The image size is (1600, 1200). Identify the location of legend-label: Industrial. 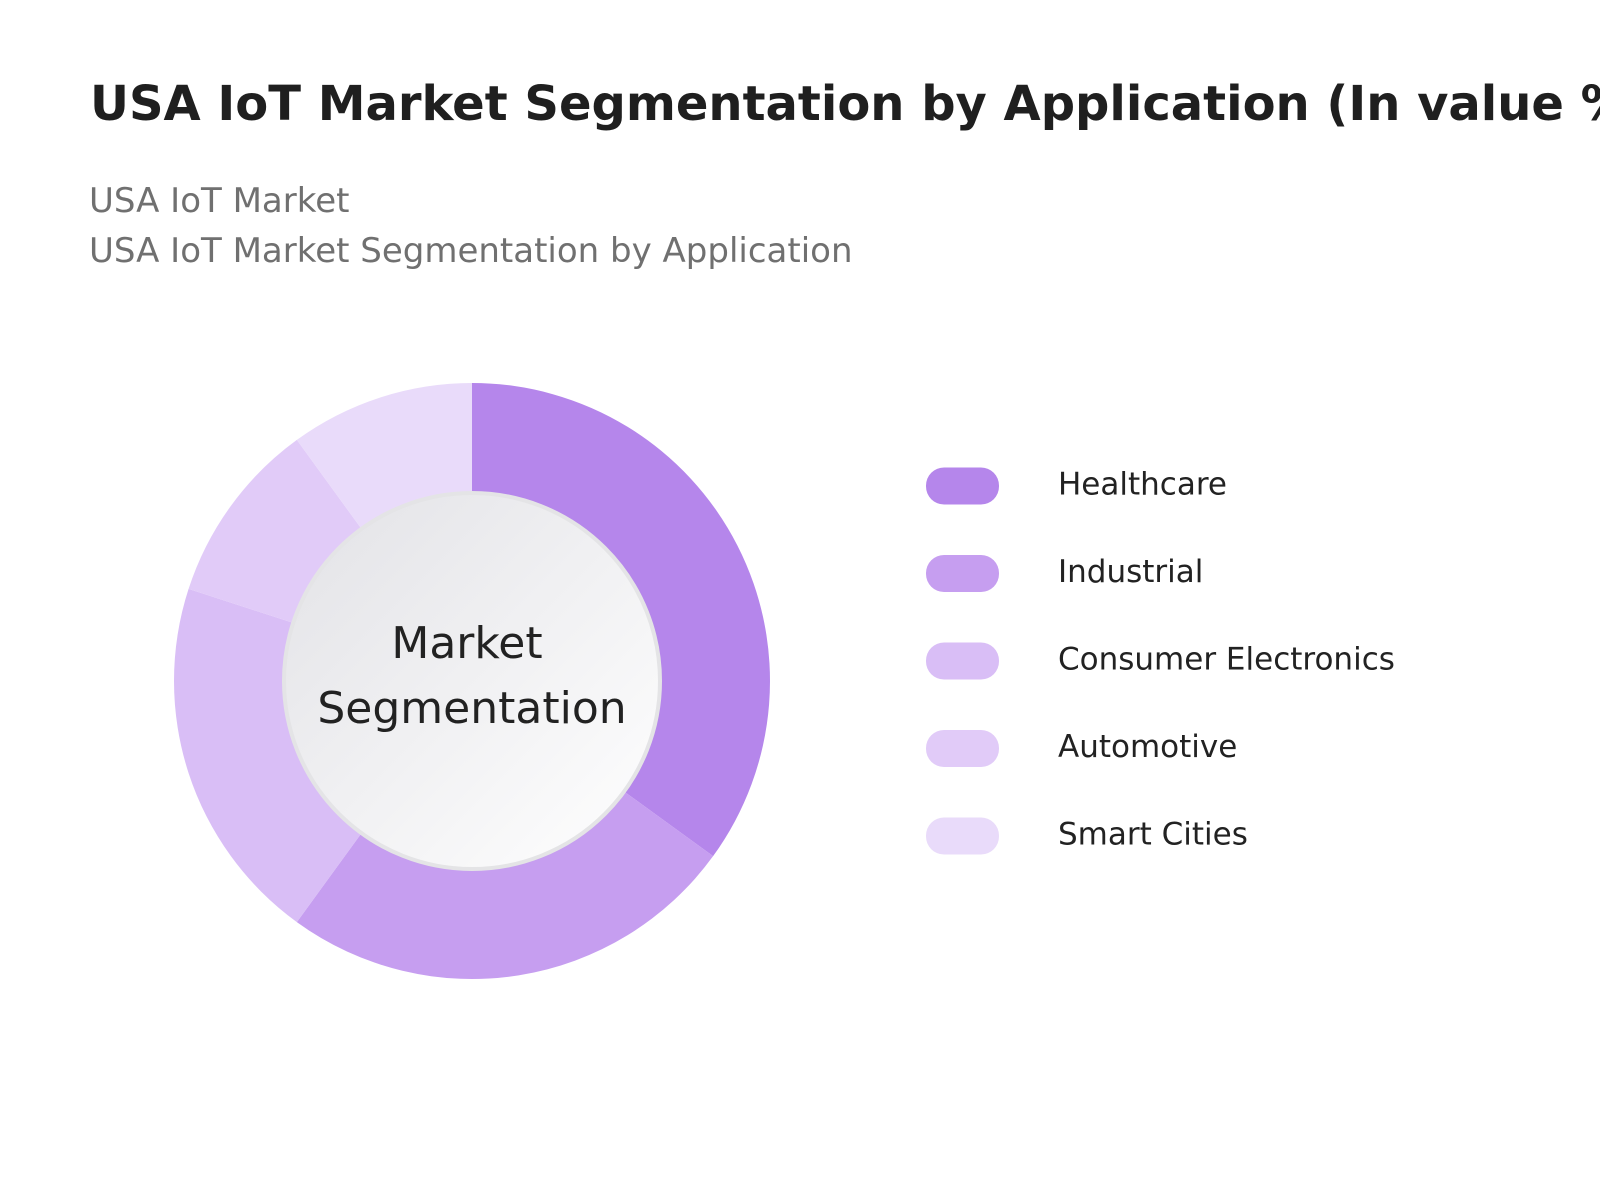
(1130, 572).